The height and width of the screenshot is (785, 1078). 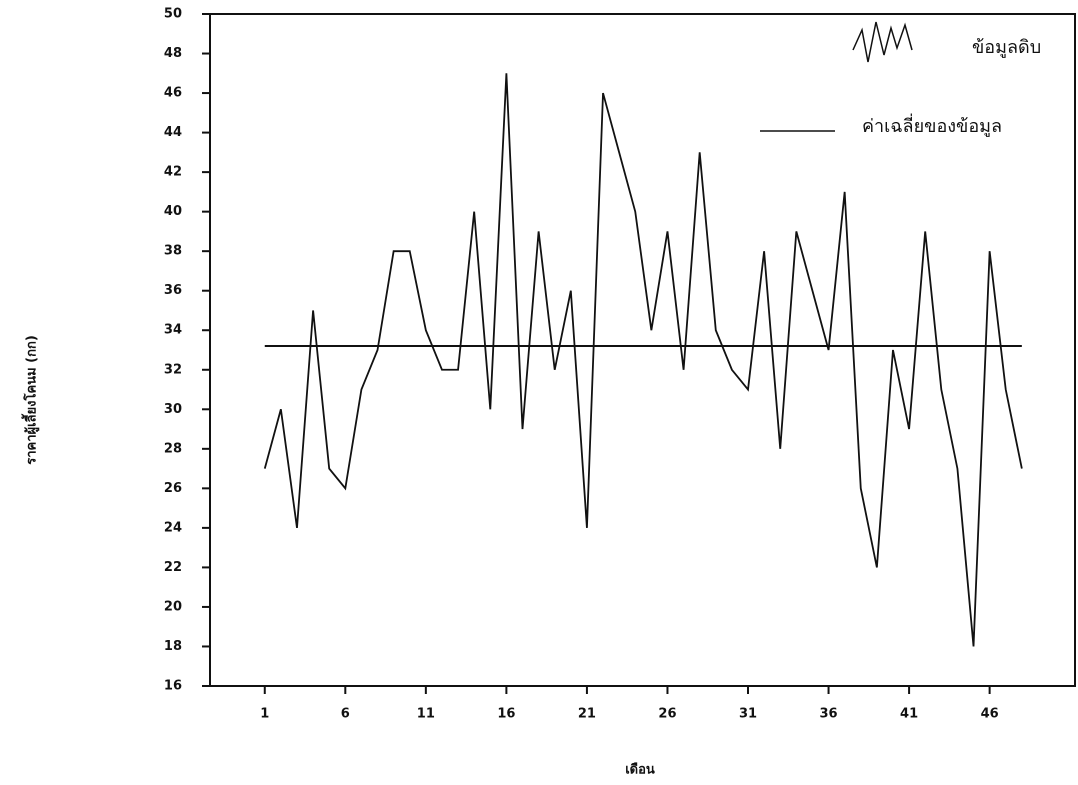 I want to click on y-tick-label: 46, so click(x=173, y=93).